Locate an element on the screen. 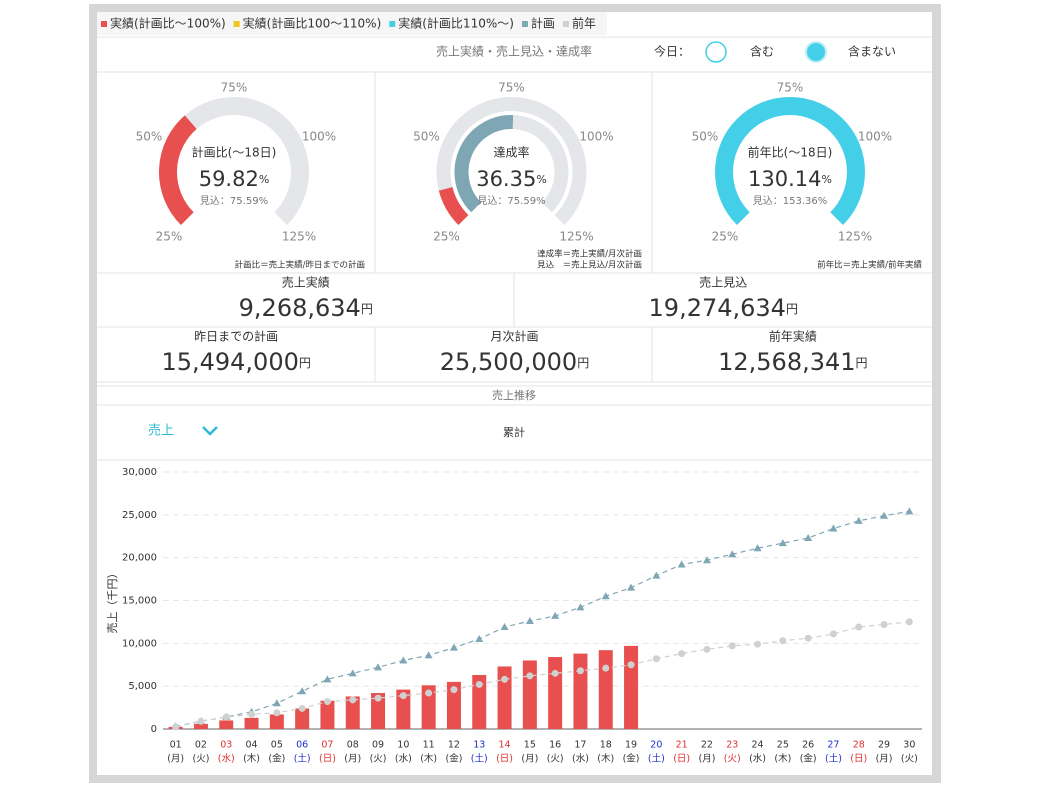 The image size is (1047, 792). gauge-scale-label: 50% is located at coordinates (426, 136).